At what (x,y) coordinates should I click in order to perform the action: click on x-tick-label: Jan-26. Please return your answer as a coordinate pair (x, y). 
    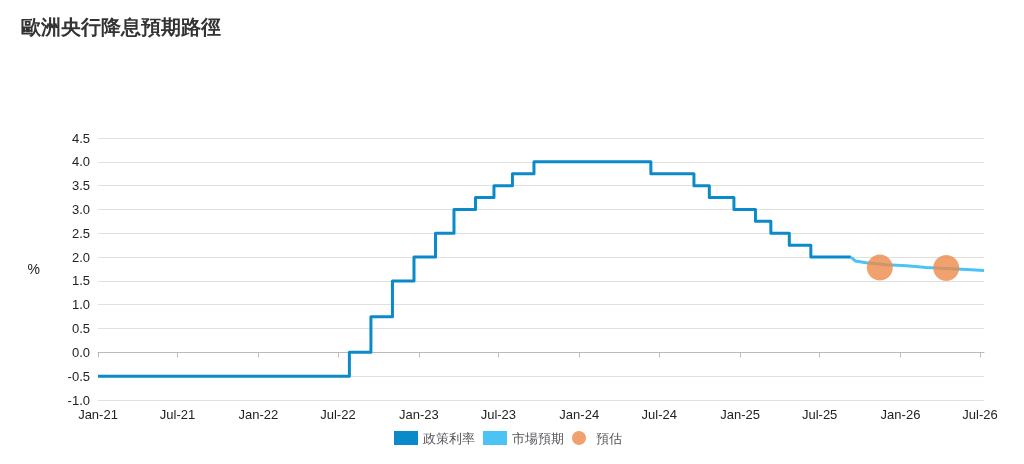
    Looking at the image, I should click on (900, 414).